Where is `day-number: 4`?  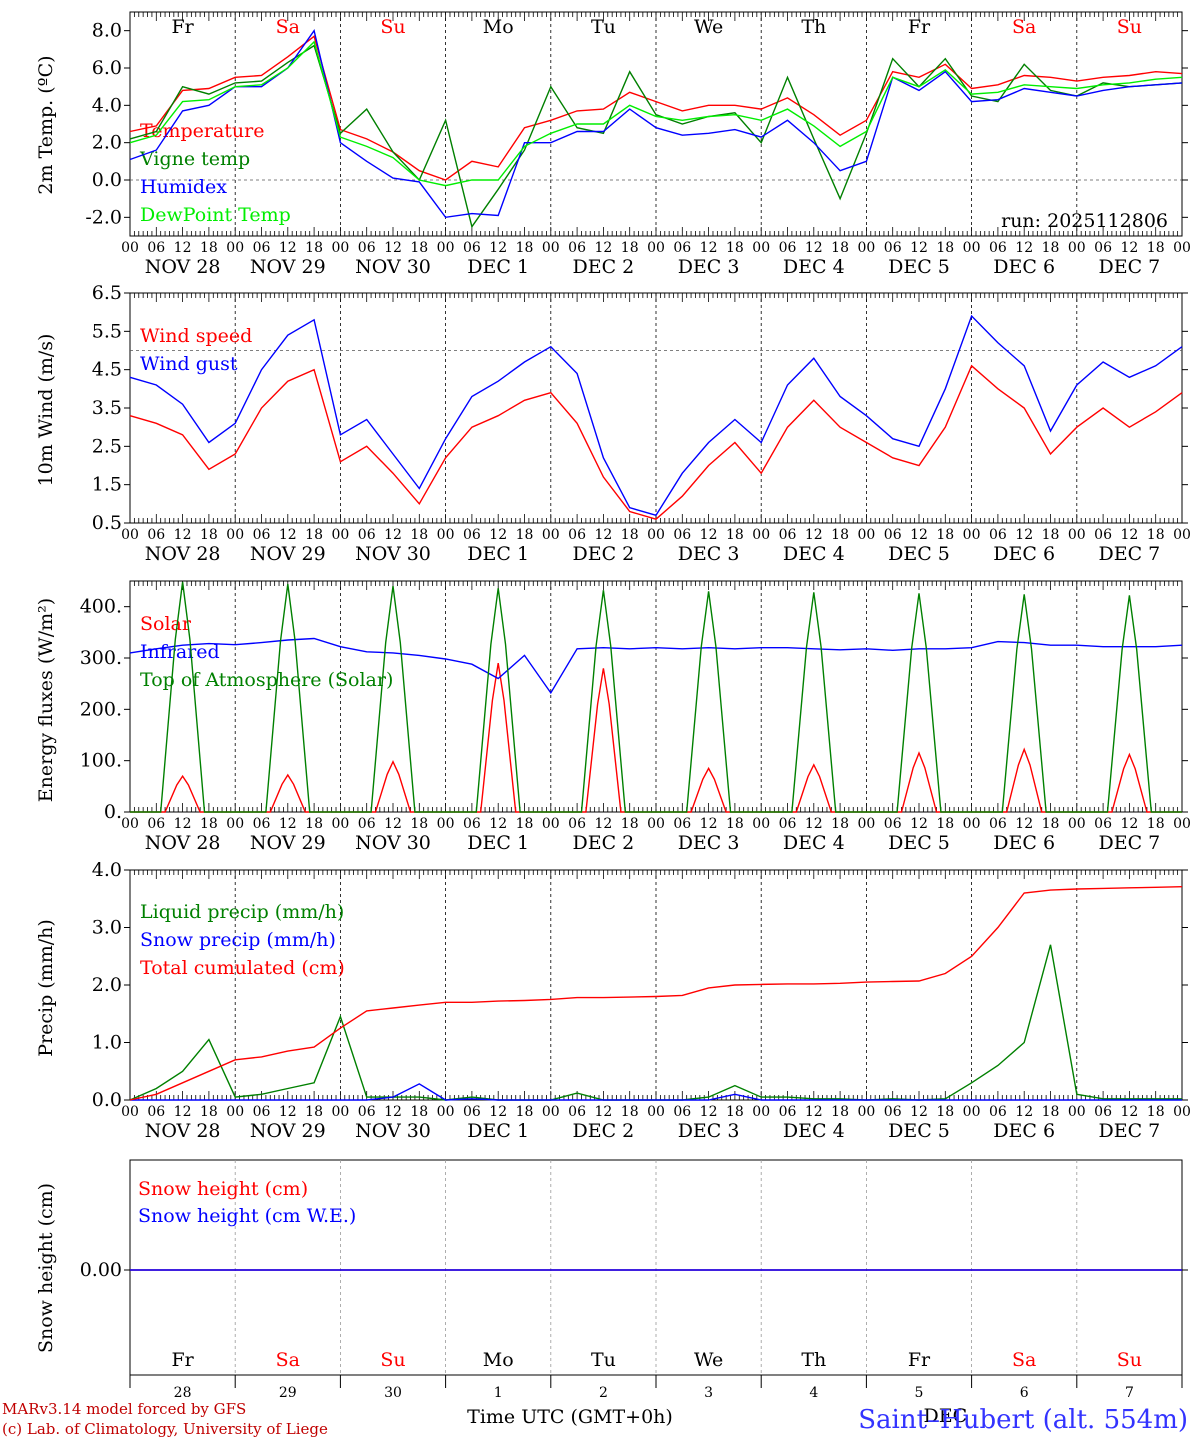
day-number: 4 is located at coordinates (813, 1393).